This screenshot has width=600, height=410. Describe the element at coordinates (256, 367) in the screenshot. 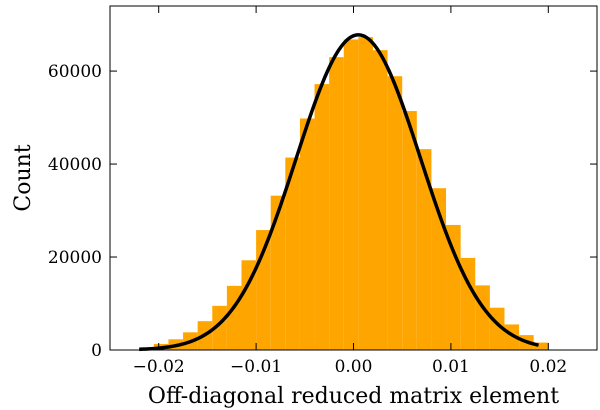

I see `x-tick-label: −0.01` at that location.